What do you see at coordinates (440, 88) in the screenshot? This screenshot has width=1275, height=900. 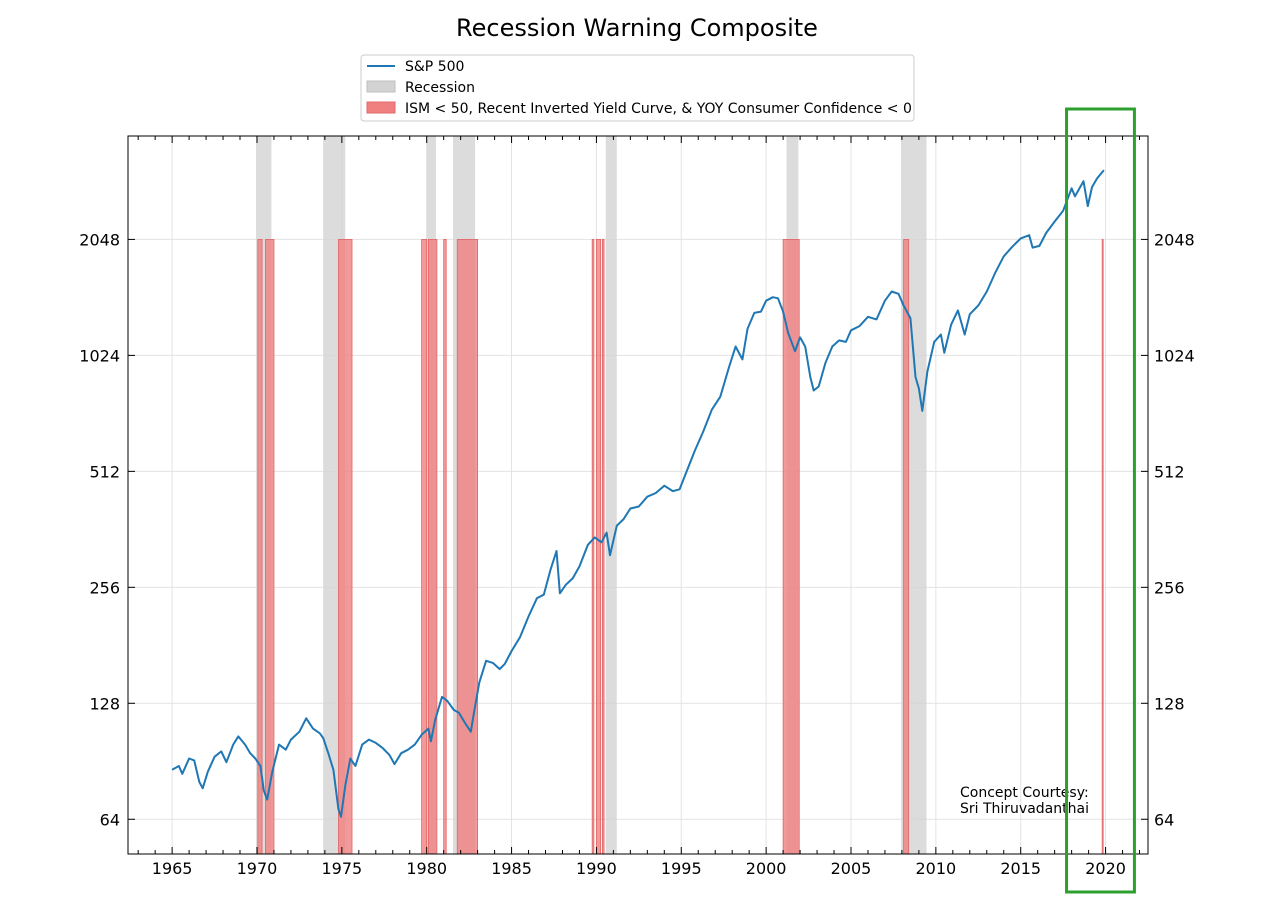 I see `legend-label-recession: Recession` at bounding box center [440, 88].